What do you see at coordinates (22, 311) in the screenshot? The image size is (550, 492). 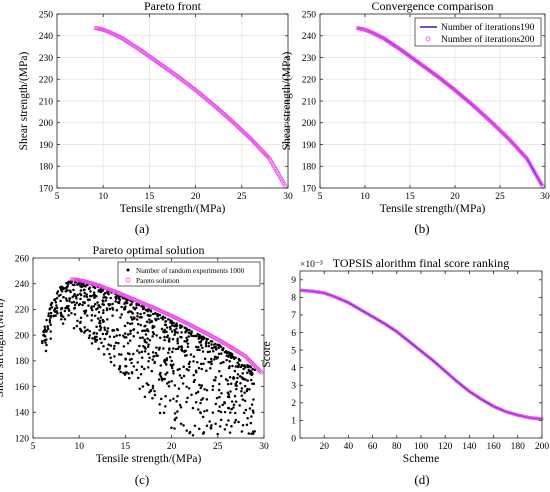 I see `y-tick-label: 220` at bounding box center [22, 311].